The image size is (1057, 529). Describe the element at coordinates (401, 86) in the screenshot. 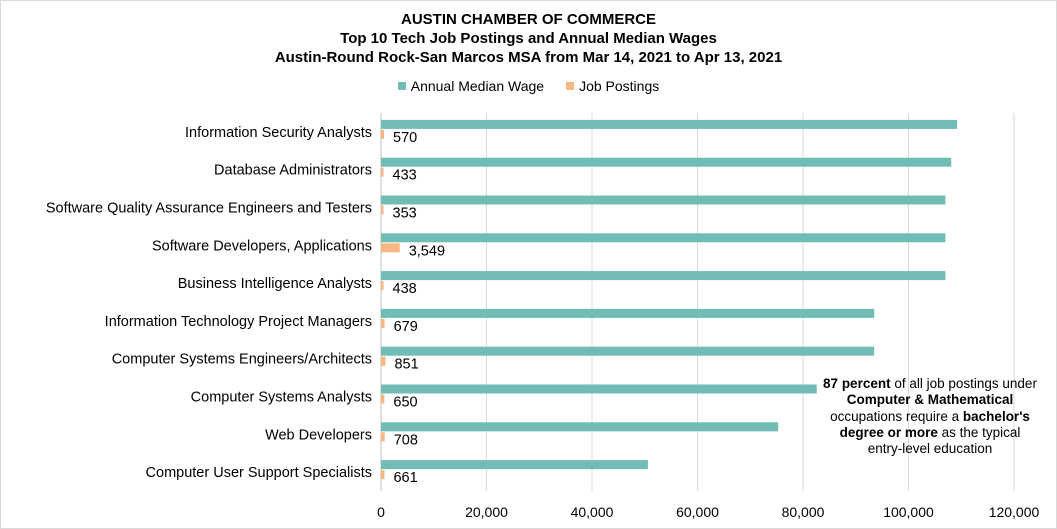

I see `legend-swatch-wage` at that location.